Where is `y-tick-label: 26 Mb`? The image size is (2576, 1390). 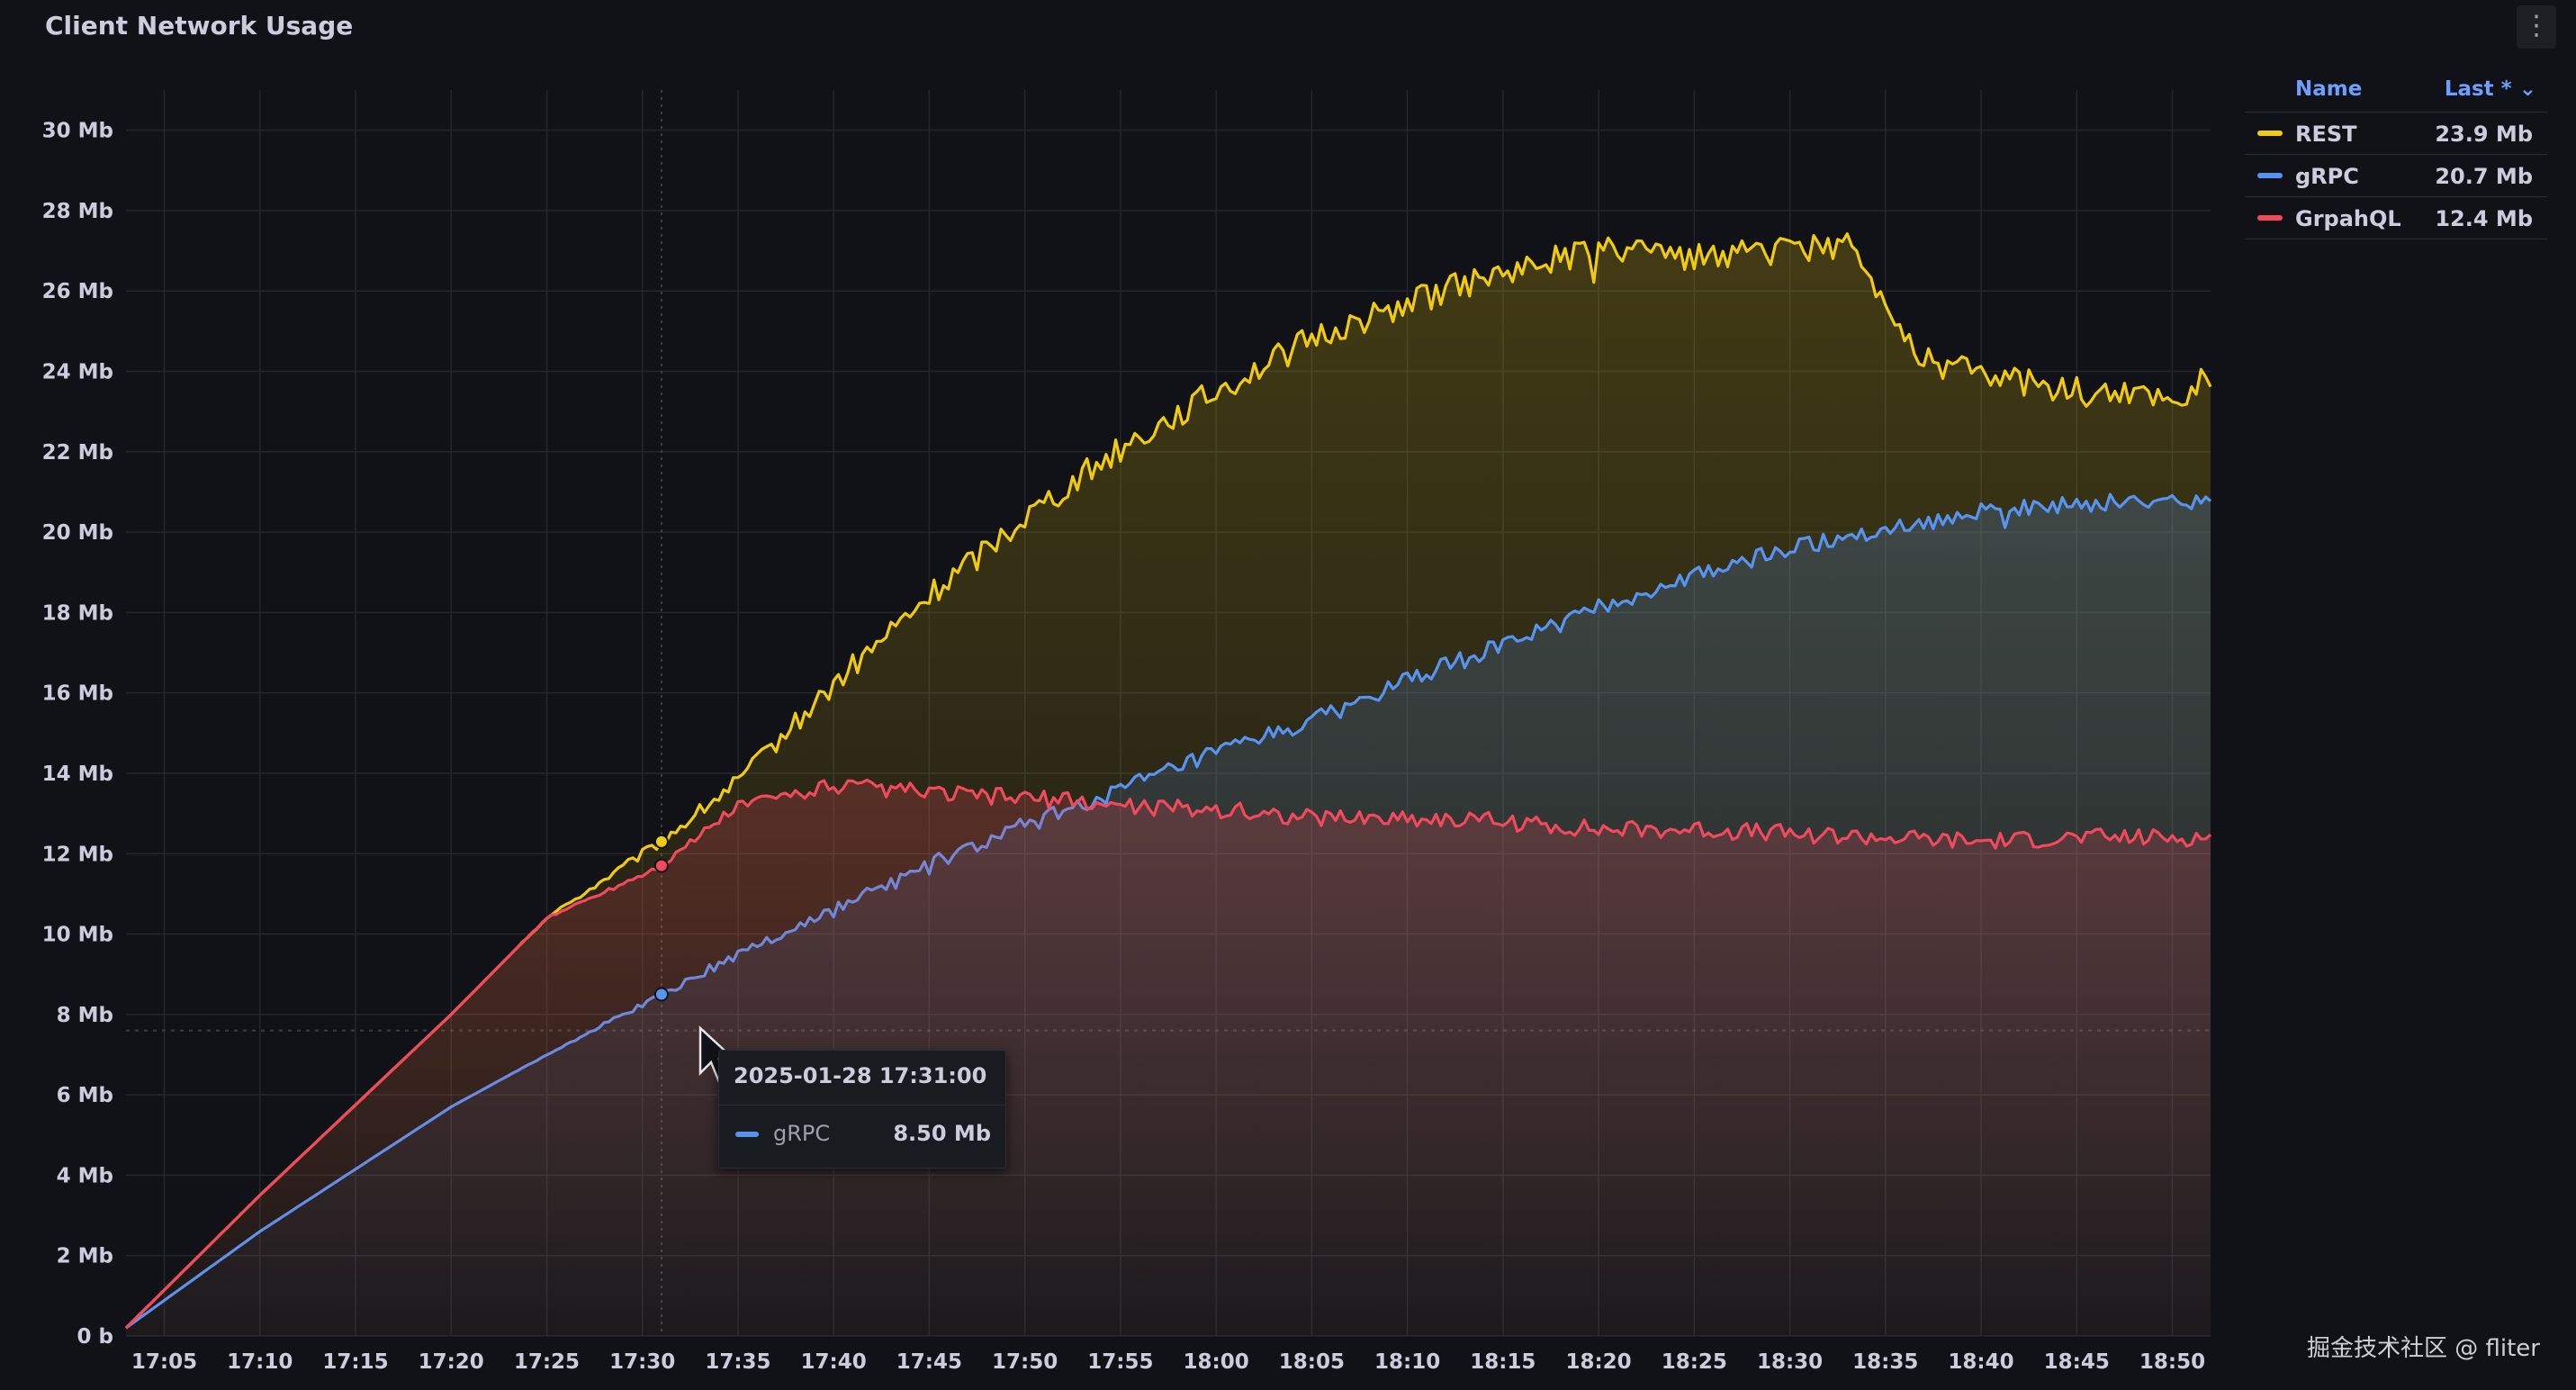 y-tick-label: 26 Mb is located at coordinates (77, 291).